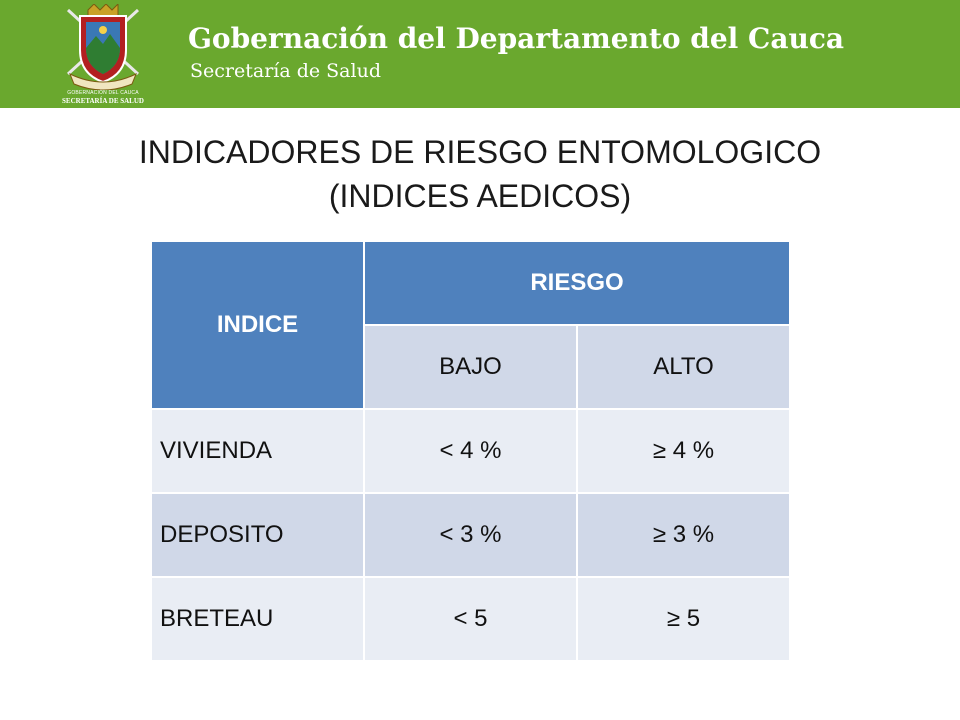 The width and height of the screenshot is (960, 720). Describe the element at coordinates (480, 152) in the screenshot. I see `page-title-line-1: INDICADORES DE RIESGO ENTOMOLOGICO` at that location.